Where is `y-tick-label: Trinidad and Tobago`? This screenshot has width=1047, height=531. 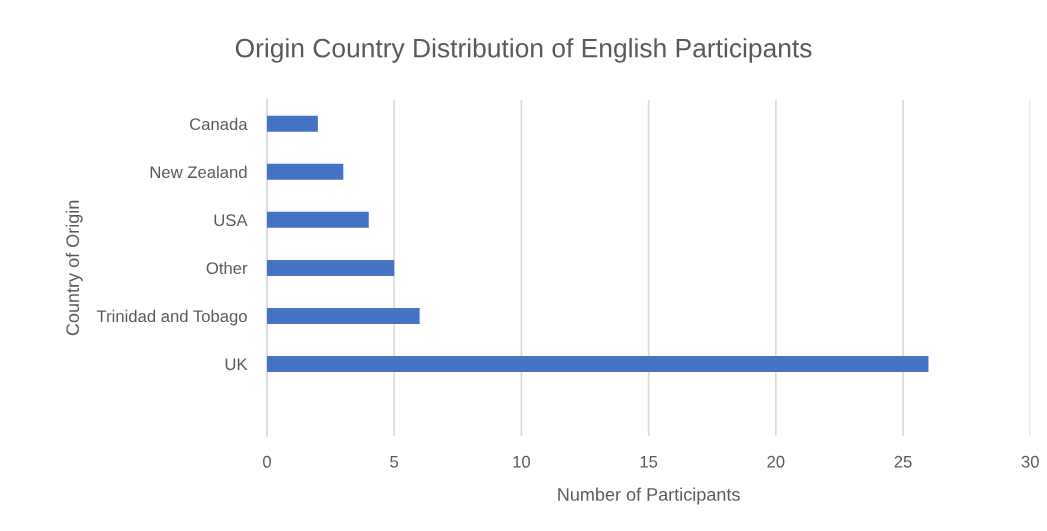
y-tick-label: Trinidad and Tobago is located at coordinates (171, 317).